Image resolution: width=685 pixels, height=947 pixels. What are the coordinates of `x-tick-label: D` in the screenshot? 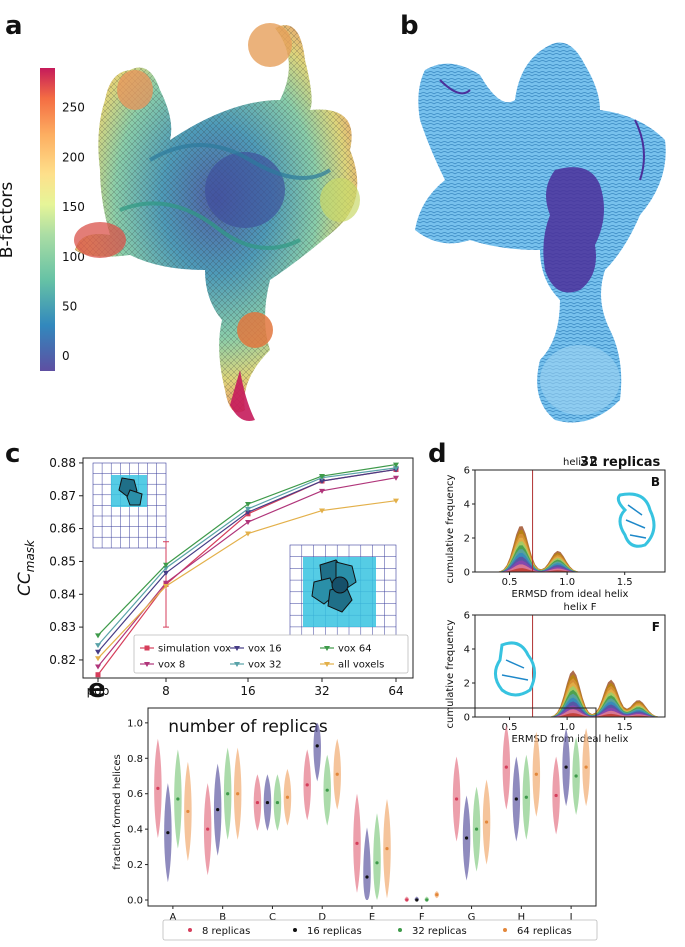 It's located at (322, 917).